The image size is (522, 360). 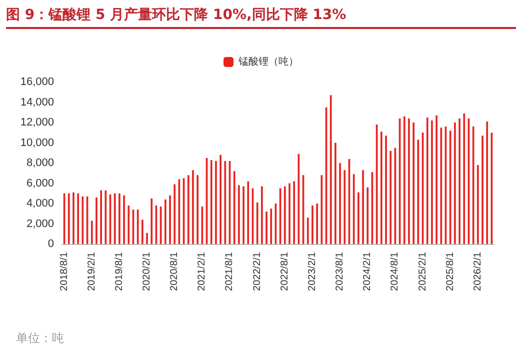 What do you see at coordinates (40, 224) in the screenshot?
I see `y-tick-label: 2,000` at bounding box center [40, 224].